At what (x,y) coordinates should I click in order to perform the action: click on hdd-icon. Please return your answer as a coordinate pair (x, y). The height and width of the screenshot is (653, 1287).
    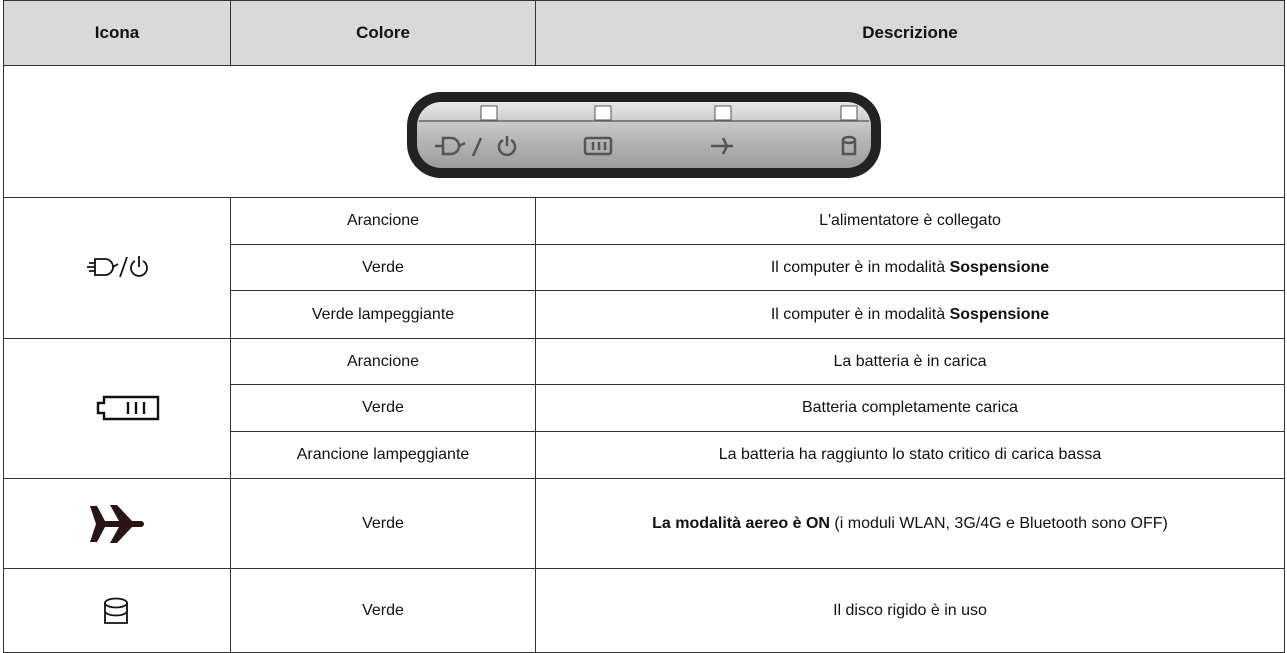
    Looking at the image, I should click on (116, 610).